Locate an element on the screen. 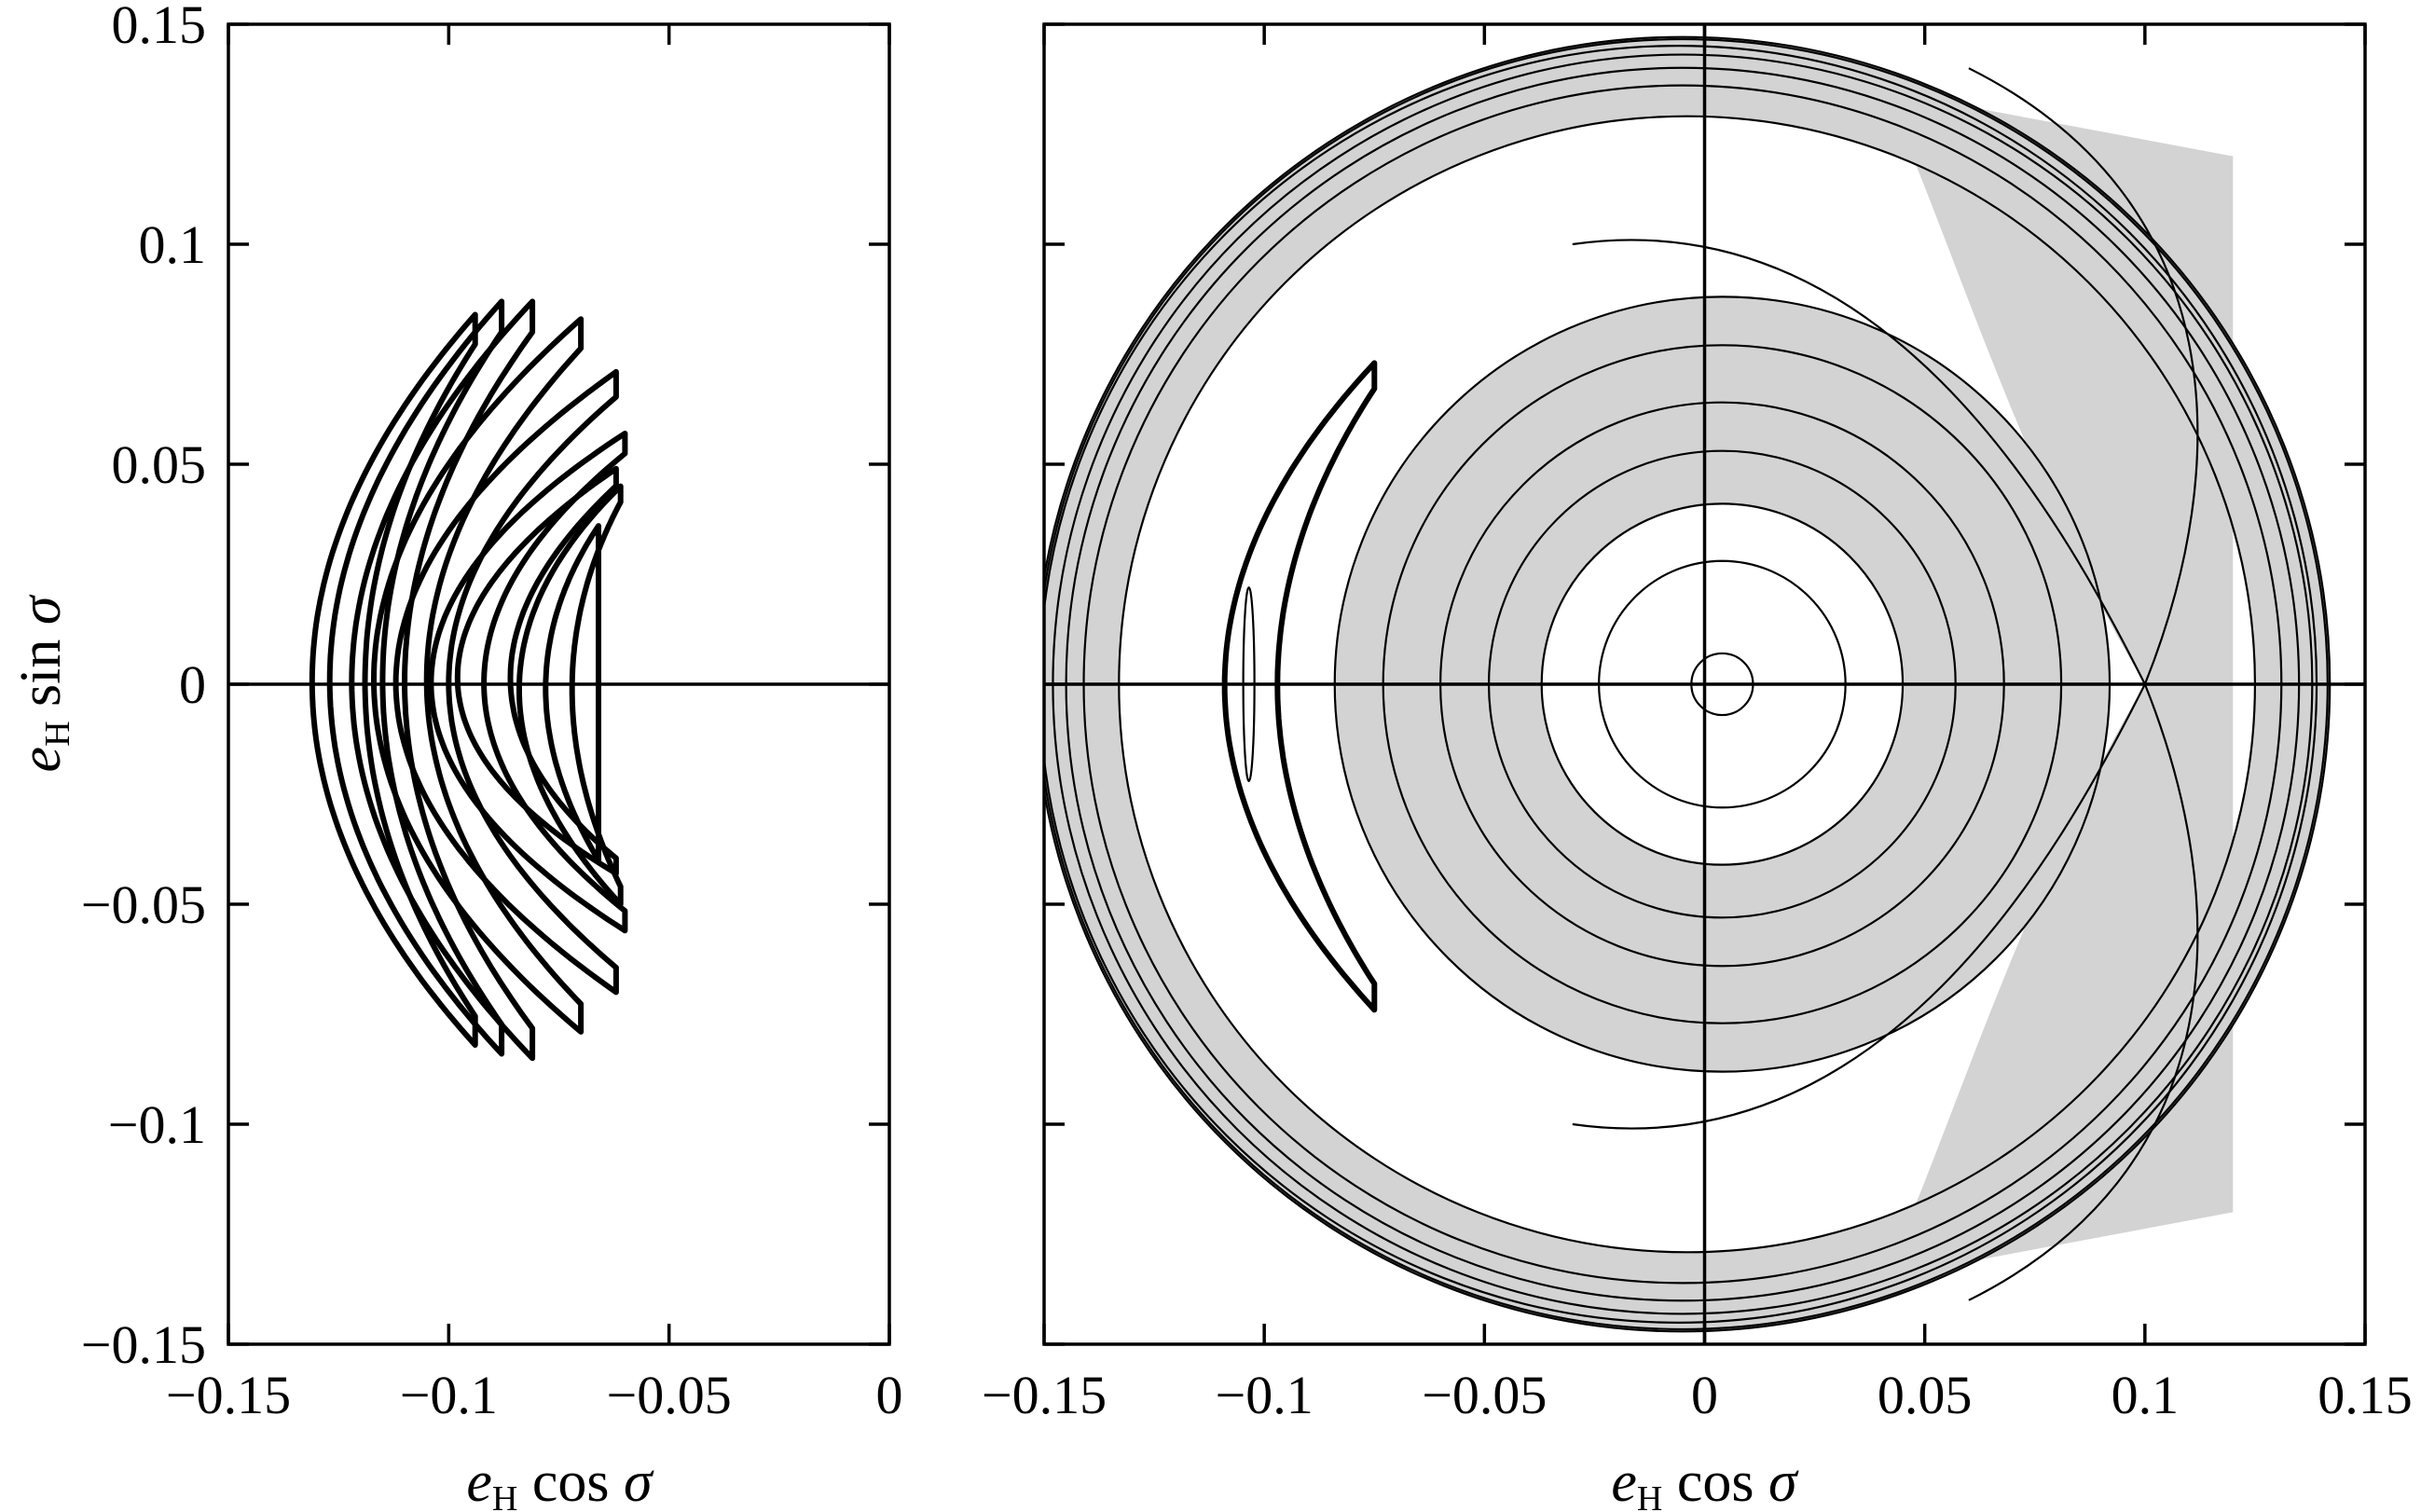 This screenshot has width=2421, height=1512. left-x-tick-label: −0.05 is located at coordinates (669, 1395).